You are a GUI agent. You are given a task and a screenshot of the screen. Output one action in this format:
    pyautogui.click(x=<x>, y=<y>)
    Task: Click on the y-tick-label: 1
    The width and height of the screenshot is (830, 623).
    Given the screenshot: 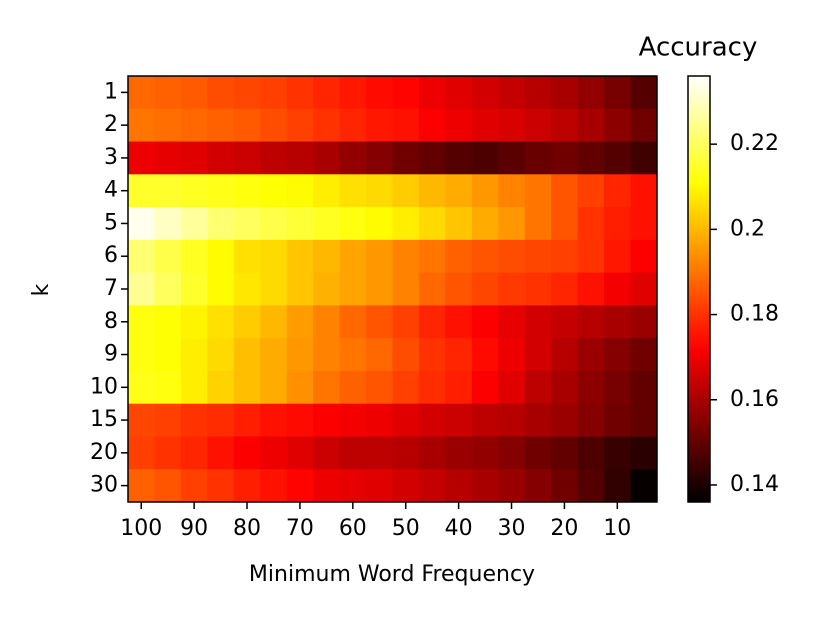 What is the action you would take?
    pyautogui.click(x=111, y=91)
    